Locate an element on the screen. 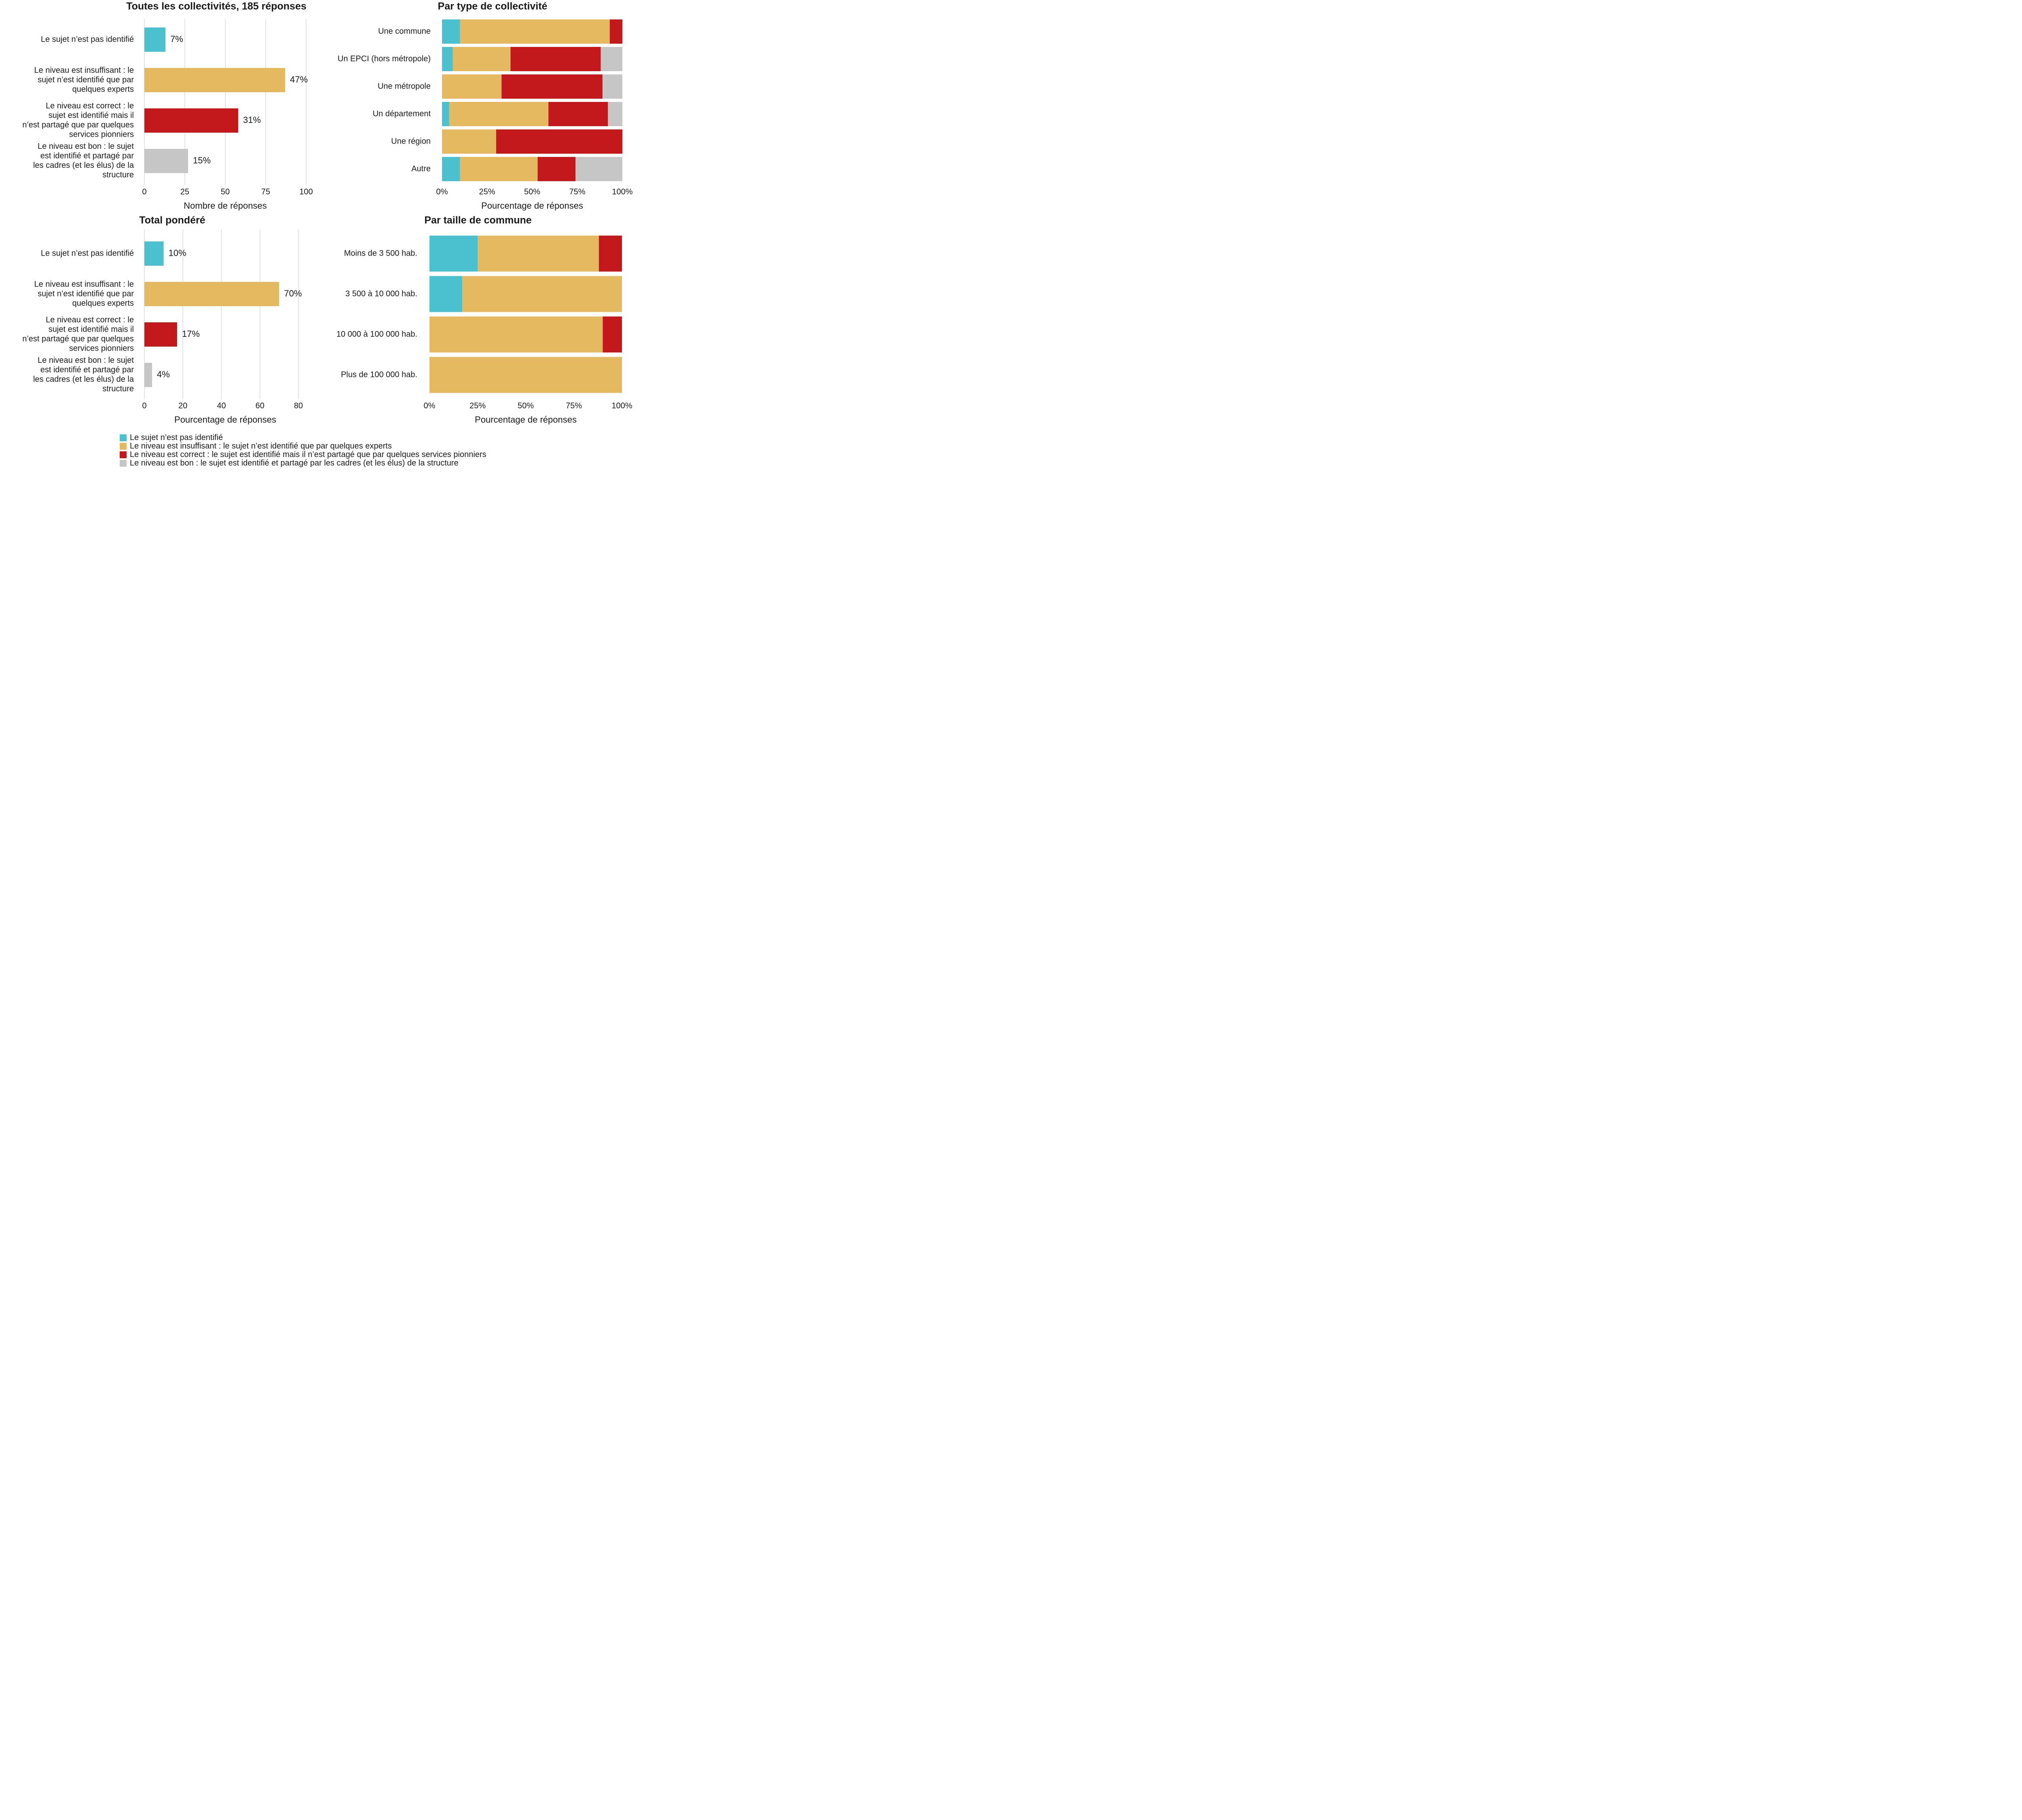 This screenshot has height=1820, width=2022. category-label: Une métropole is located at coordinates (404, 86).